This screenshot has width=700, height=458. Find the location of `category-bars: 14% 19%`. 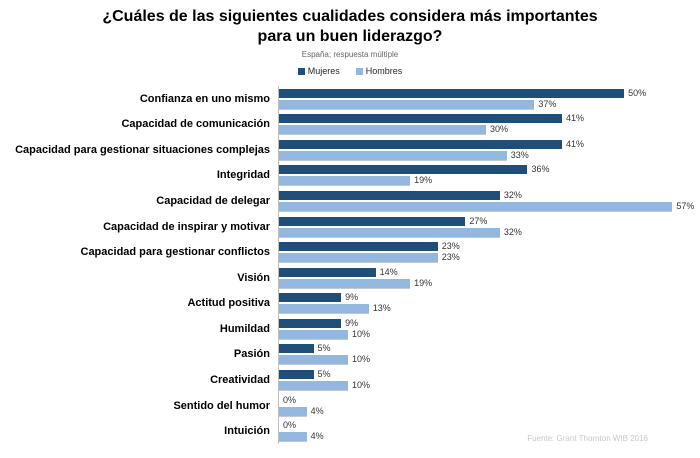

category-bars: 14% 19% is located at coordinates (489, 277).